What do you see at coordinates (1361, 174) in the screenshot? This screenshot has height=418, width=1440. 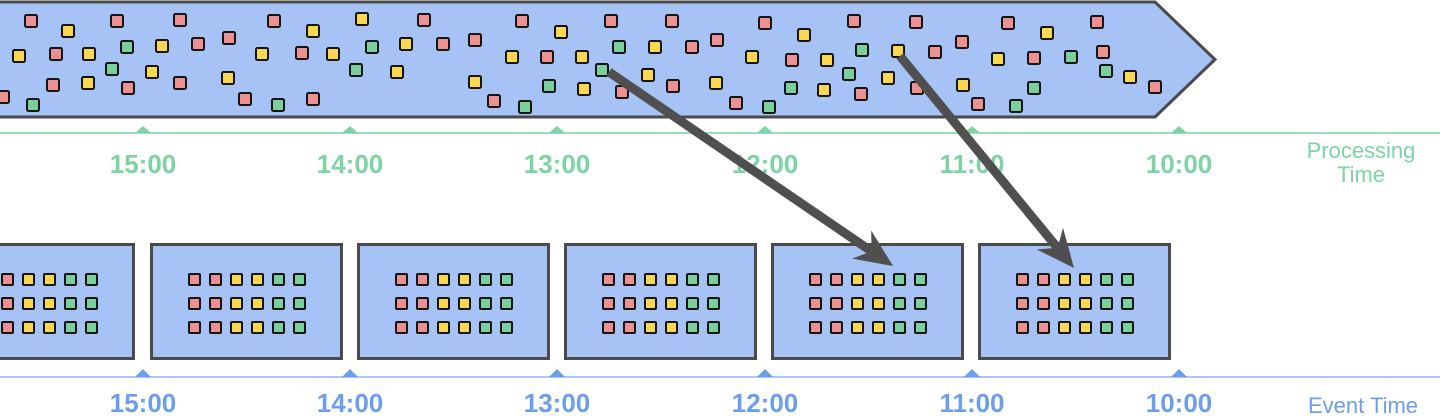 I see `axis-title-line: Time` at bounding box center [1361, 174].